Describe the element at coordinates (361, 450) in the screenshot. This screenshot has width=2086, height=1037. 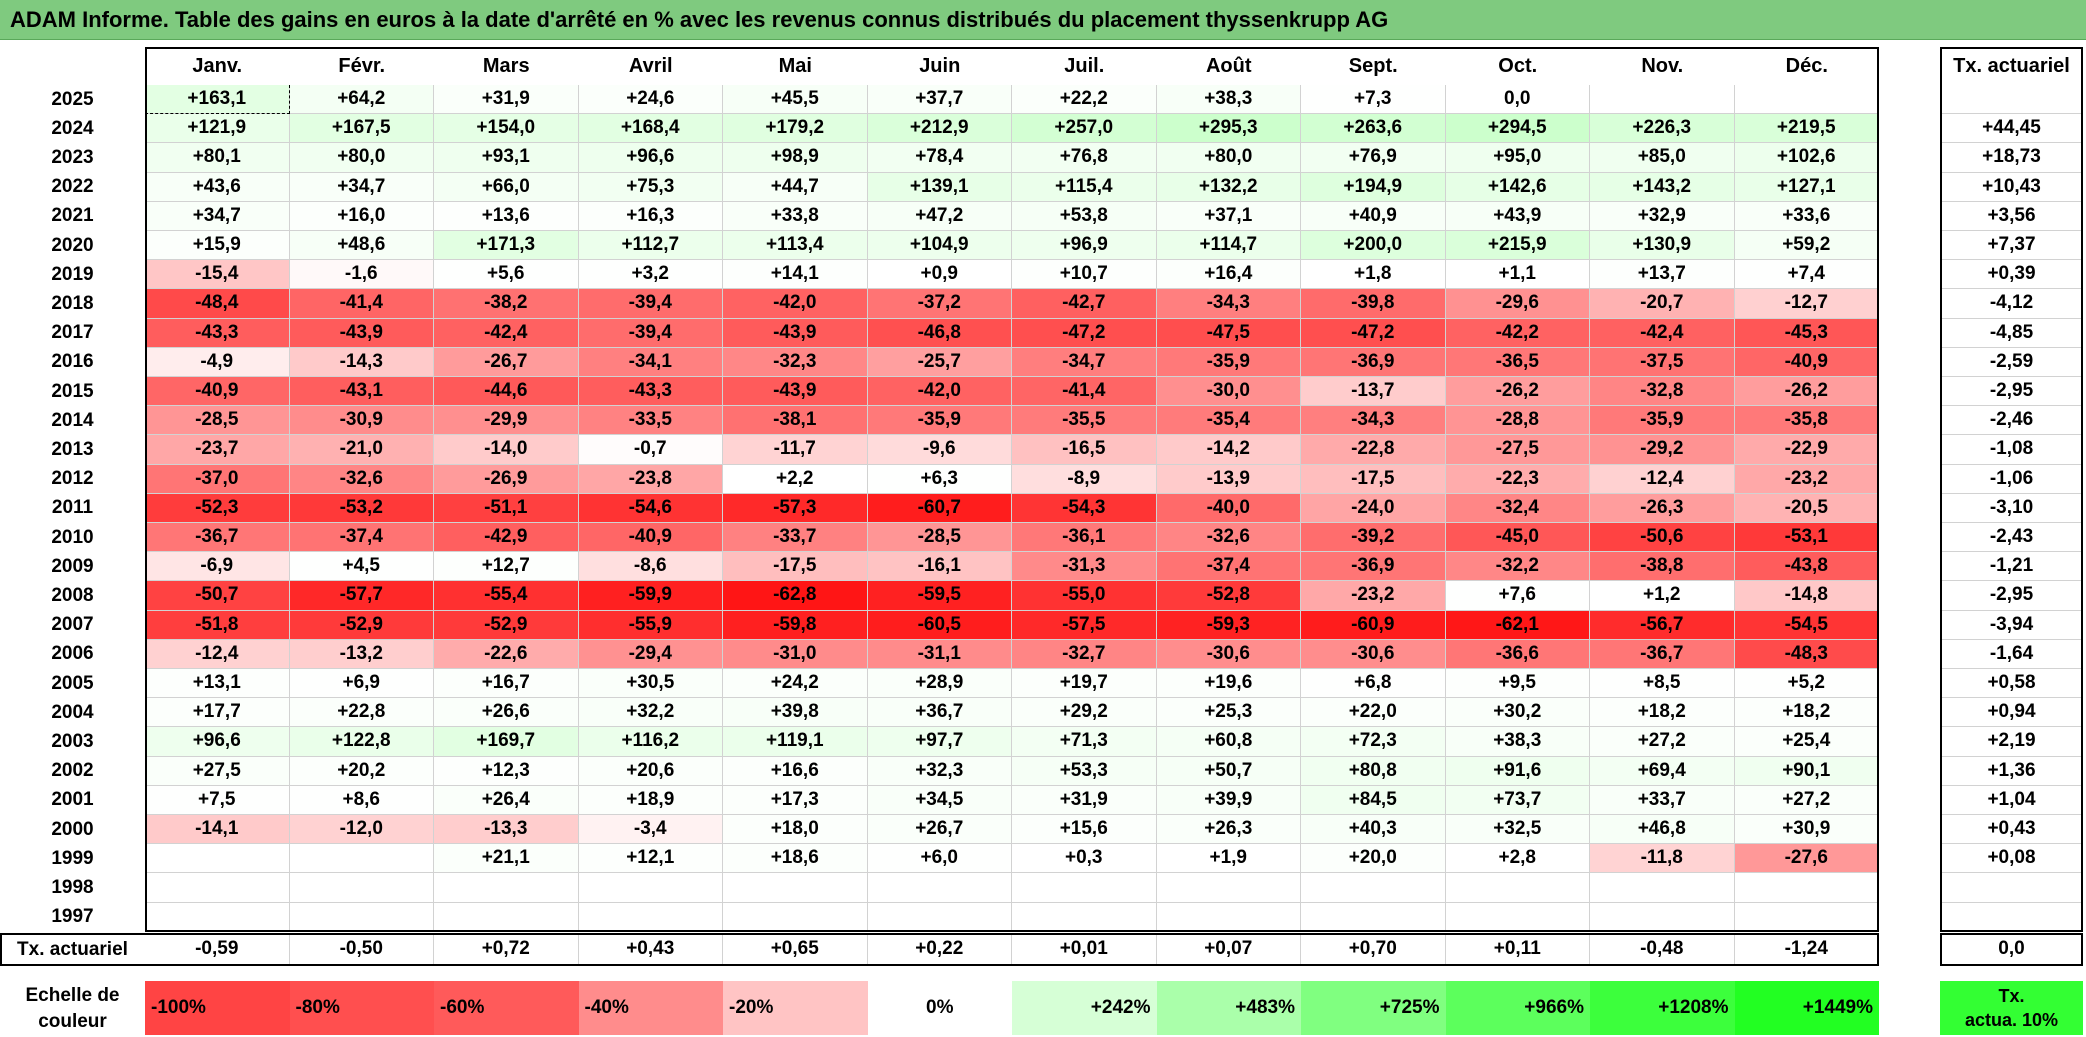
I see `table-cell: -21,0` at that location.